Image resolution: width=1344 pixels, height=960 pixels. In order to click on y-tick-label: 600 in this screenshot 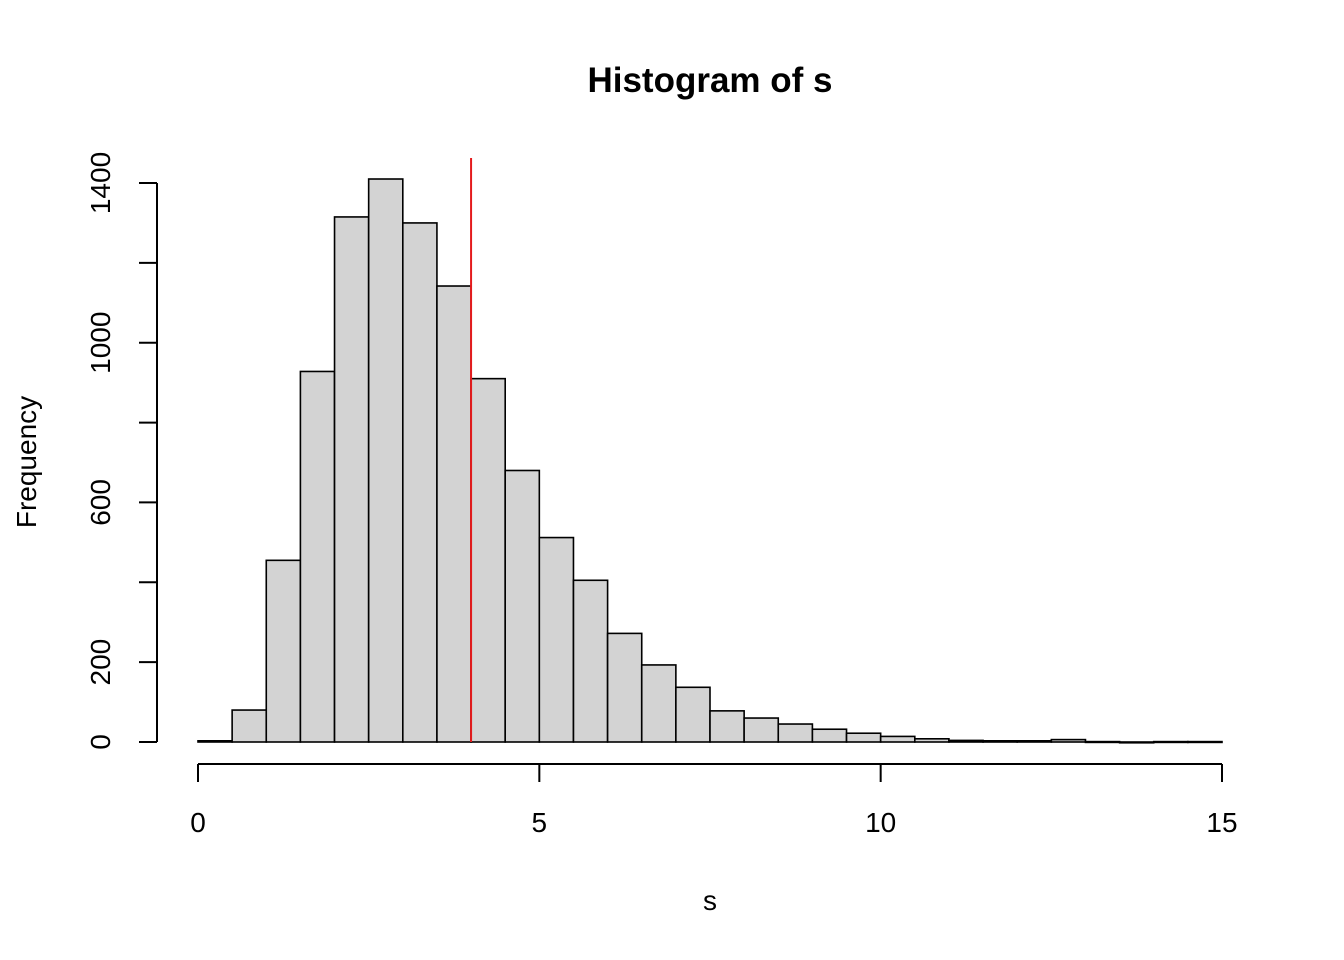, I will do `click(100, 502)`.